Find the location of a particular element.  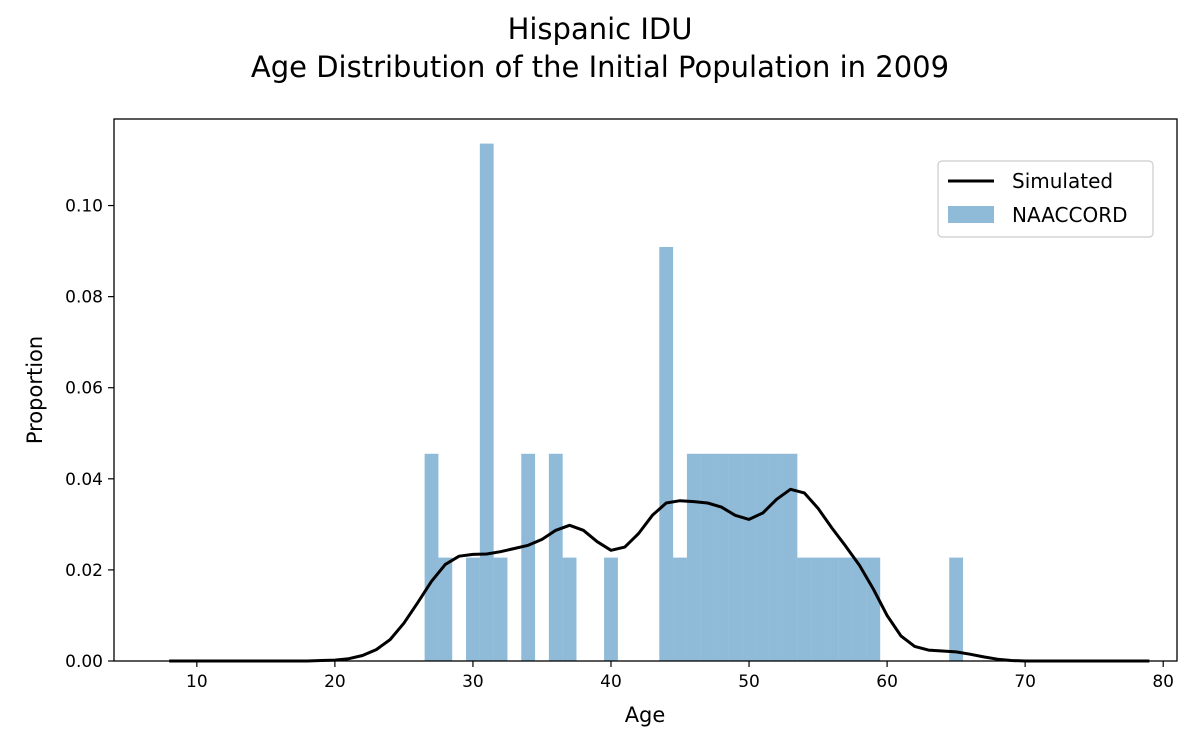

legend-naaccord-swatch is located at coordinates (971, 214).